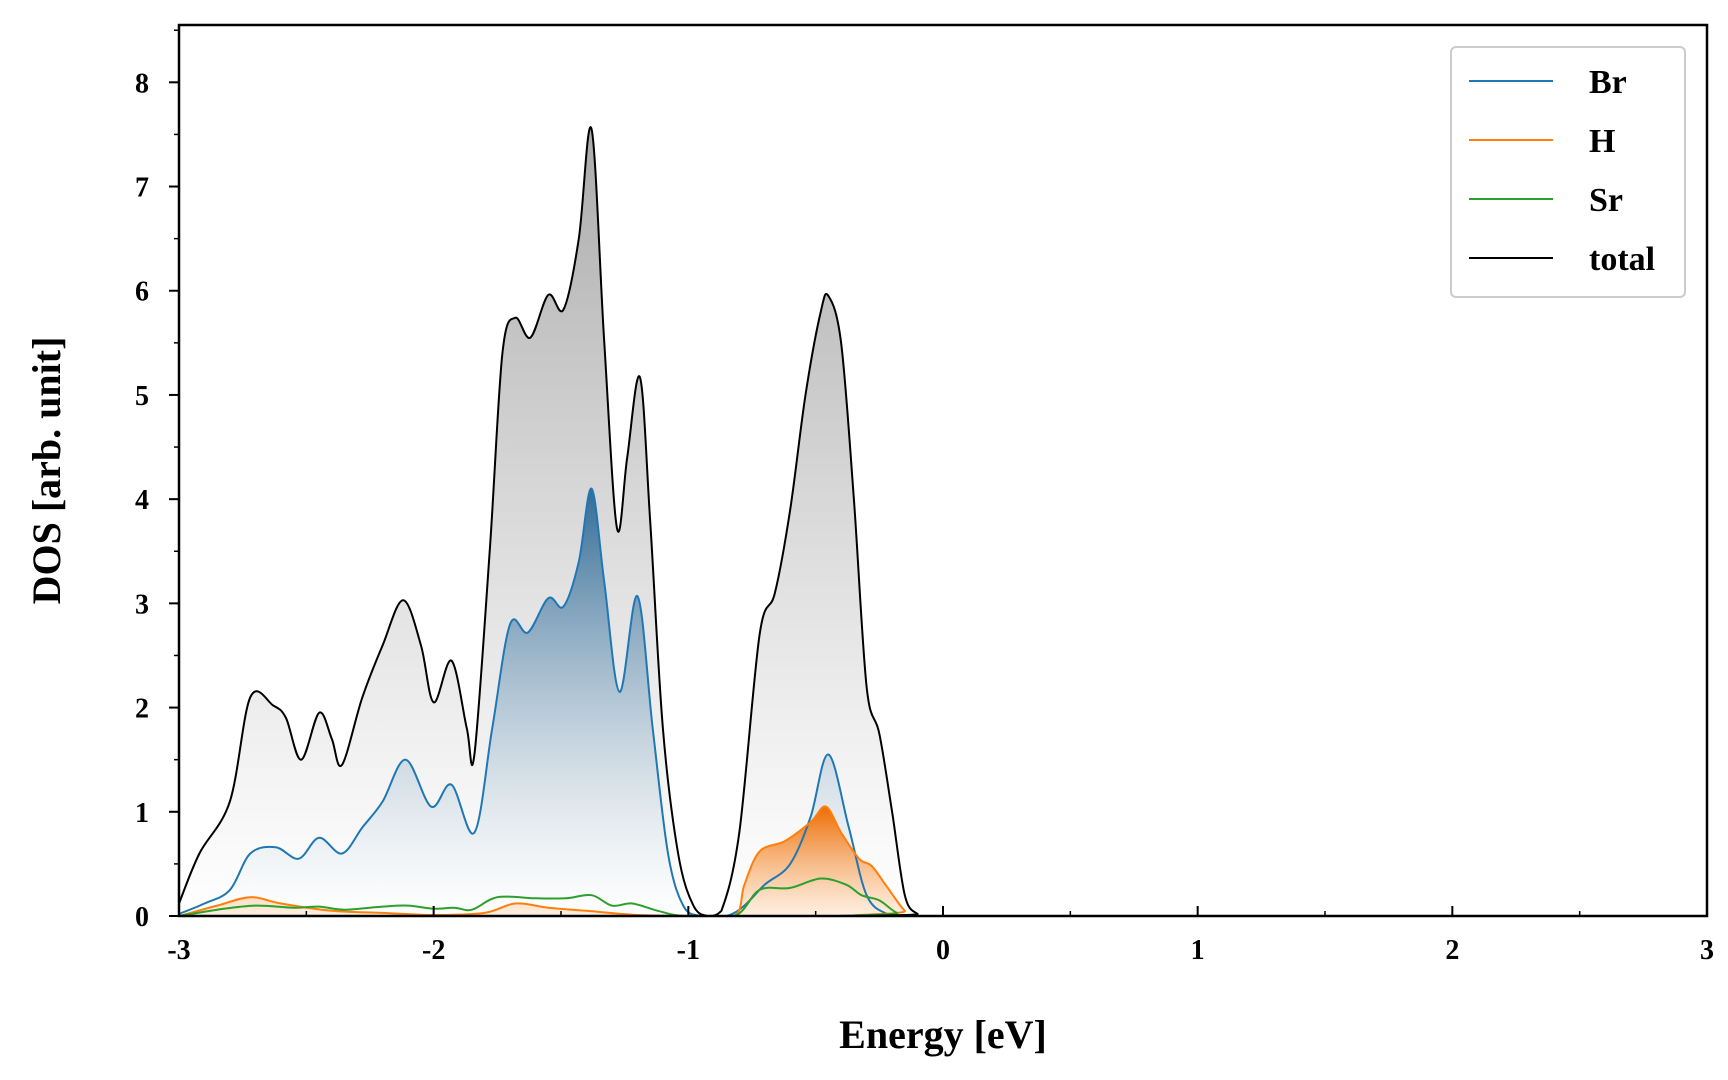 The height and width of the screenshot is (1080, 1728). What do you see at coordinates (142, 292) in the screenshot?
I see `y-tick-label: 6` at bounding box center [142, 292].